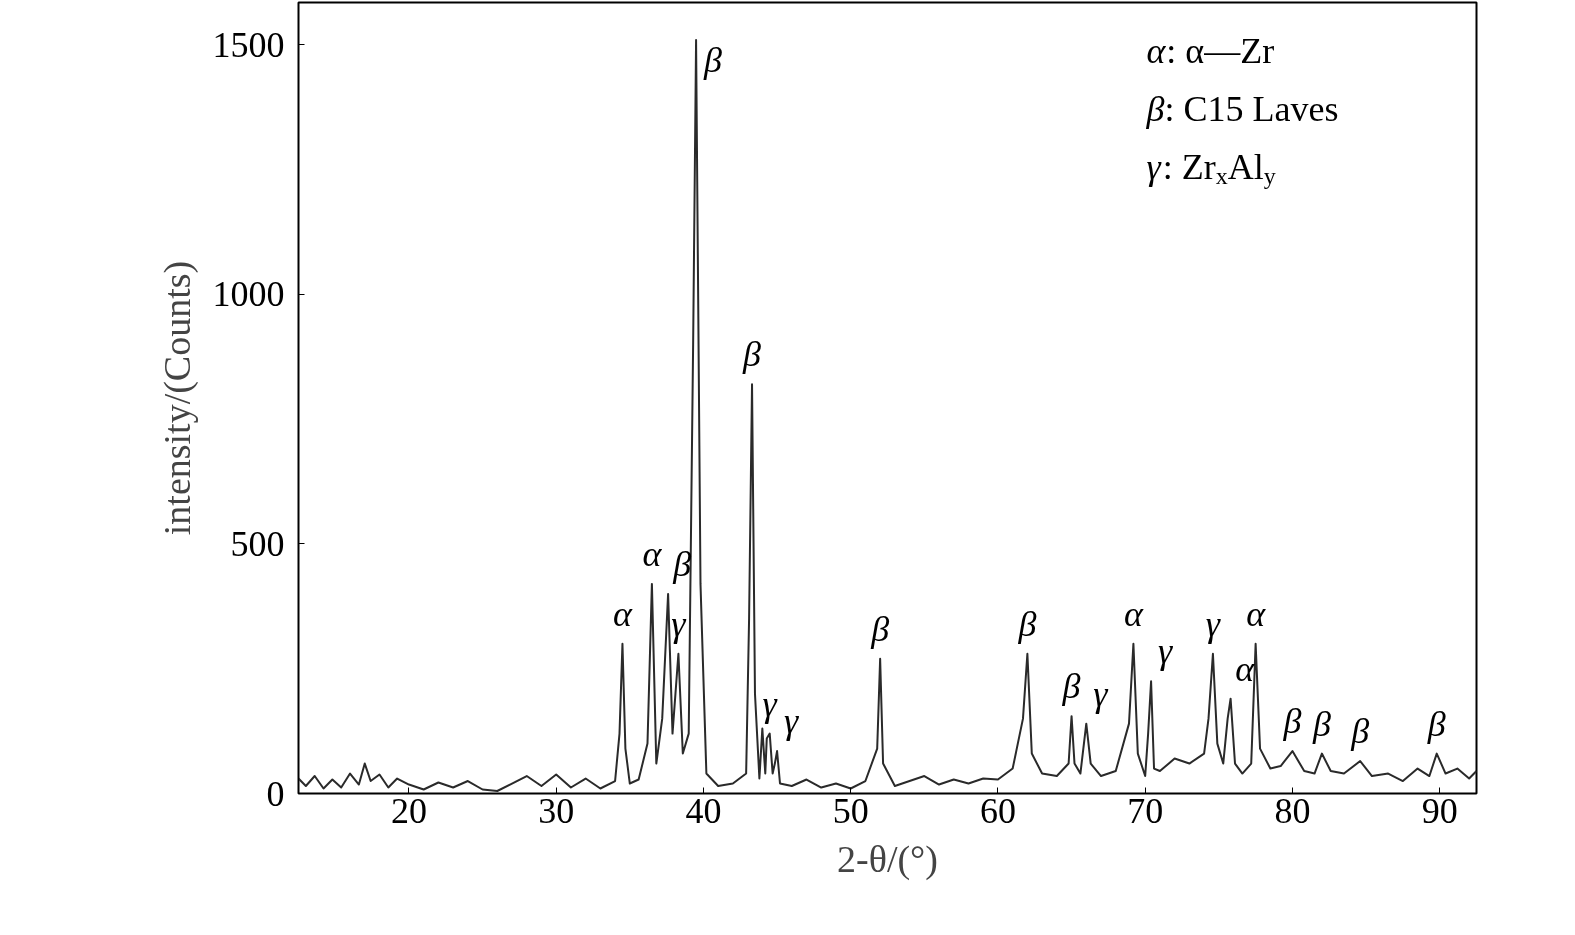 Image resolution: width=1575 pixels, height=935 pixels. What do you see at coordinates (1242, 108) in the screenshot?
I see `annotation: β: C15 Laves` at bounding box center [1242, 108].